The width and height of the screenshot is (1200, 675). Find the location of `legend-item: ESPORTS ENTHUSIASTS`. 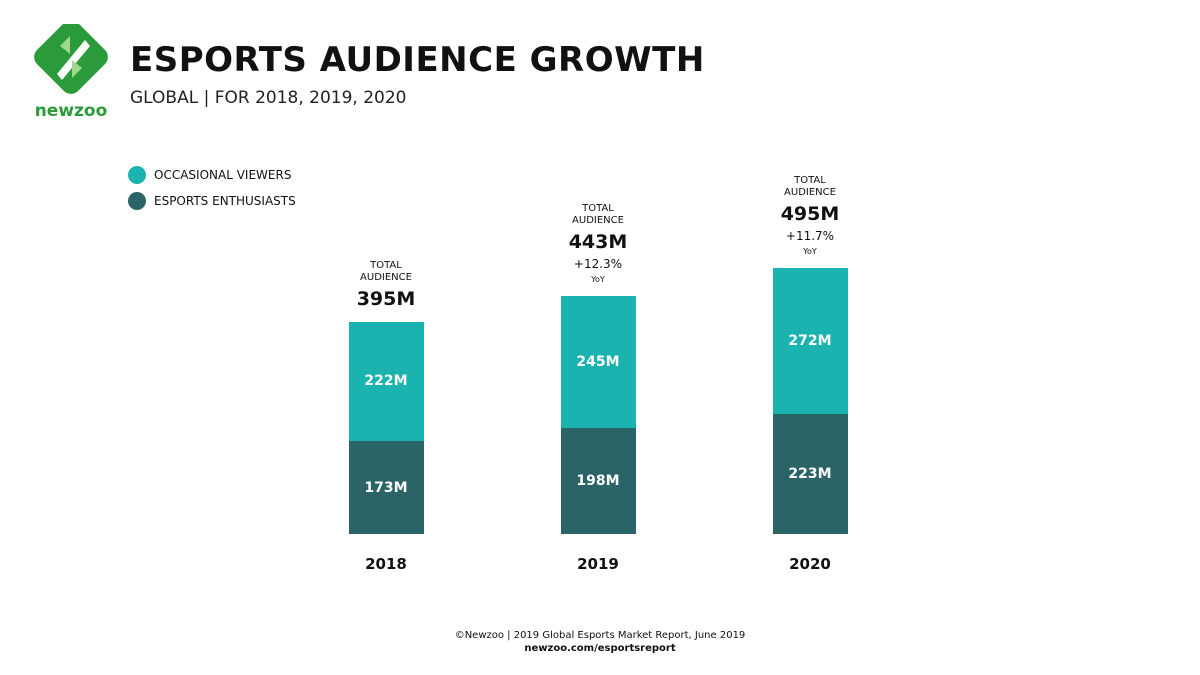

legend-item: ESPORTS ENTHUSIASTS is located at coordinates (212, 201).